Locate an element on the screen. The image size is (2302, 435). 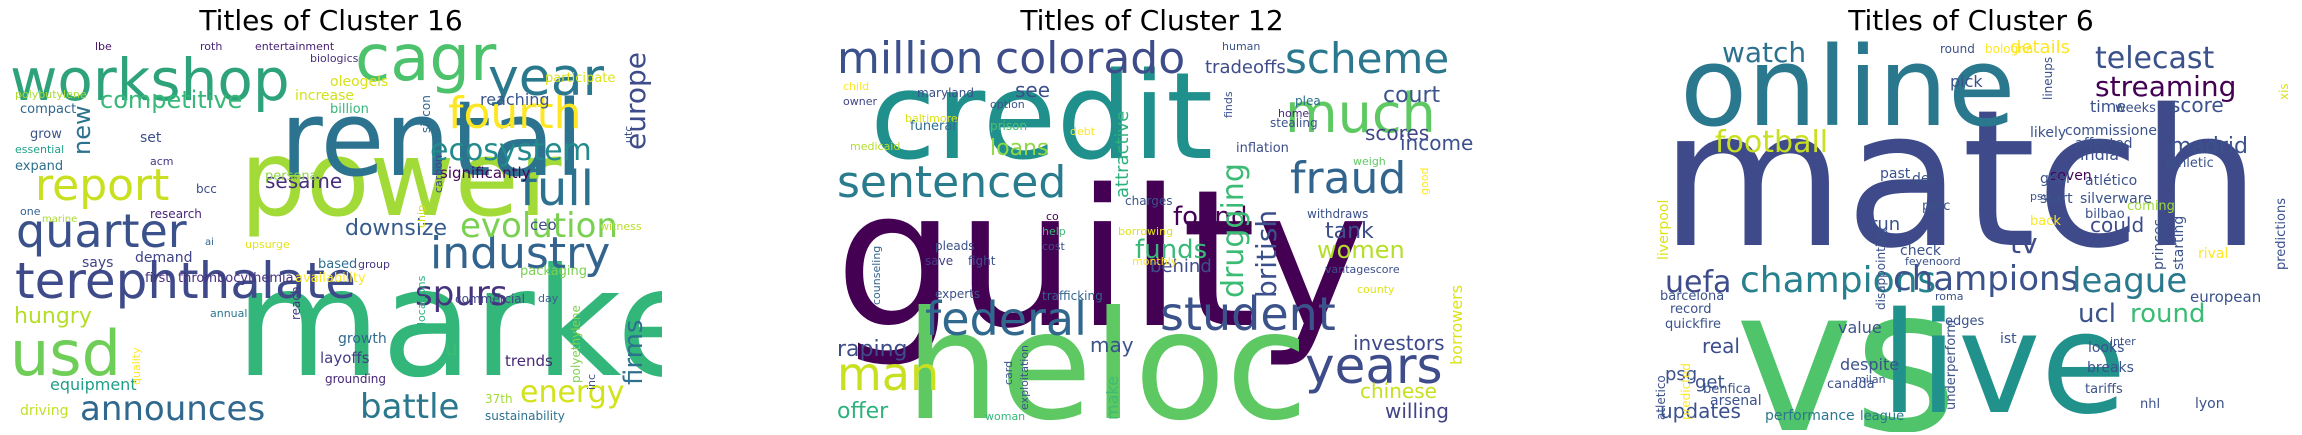
word: ucl is located at coordinates (2097, 314).